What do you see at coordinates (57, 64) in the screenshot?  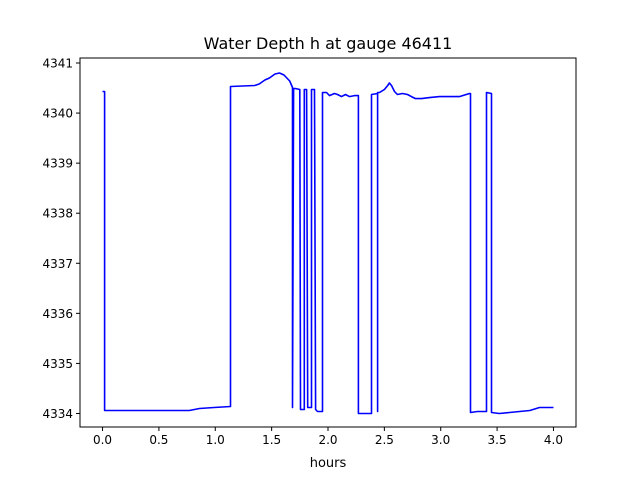 I see `y-tick-label: 4341` at bounding box center [57, 64].